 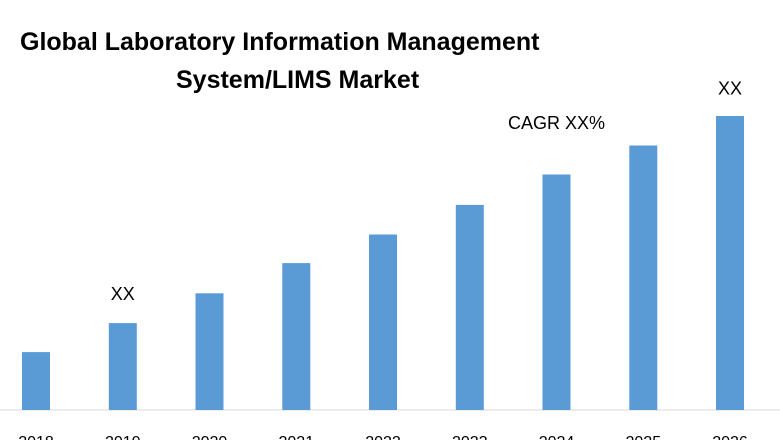 What do you see at coordinates (730, 437) in the screenshot?
I see `x-tick-label-2026: 2026` at bounding box center [730, 437].